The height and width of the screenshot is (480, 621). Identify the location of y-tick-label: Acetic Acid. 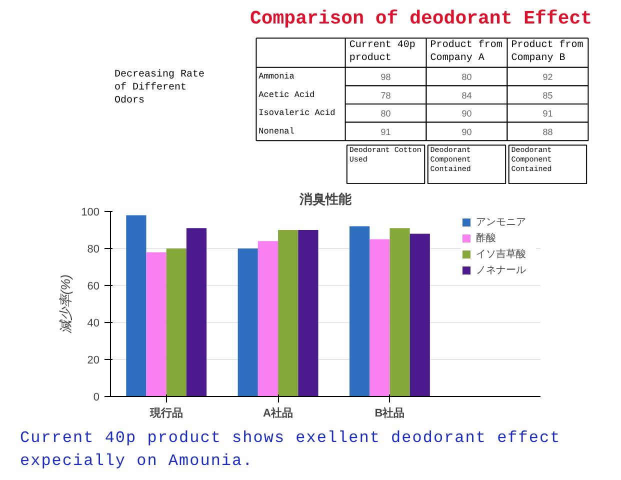
(286, 95).